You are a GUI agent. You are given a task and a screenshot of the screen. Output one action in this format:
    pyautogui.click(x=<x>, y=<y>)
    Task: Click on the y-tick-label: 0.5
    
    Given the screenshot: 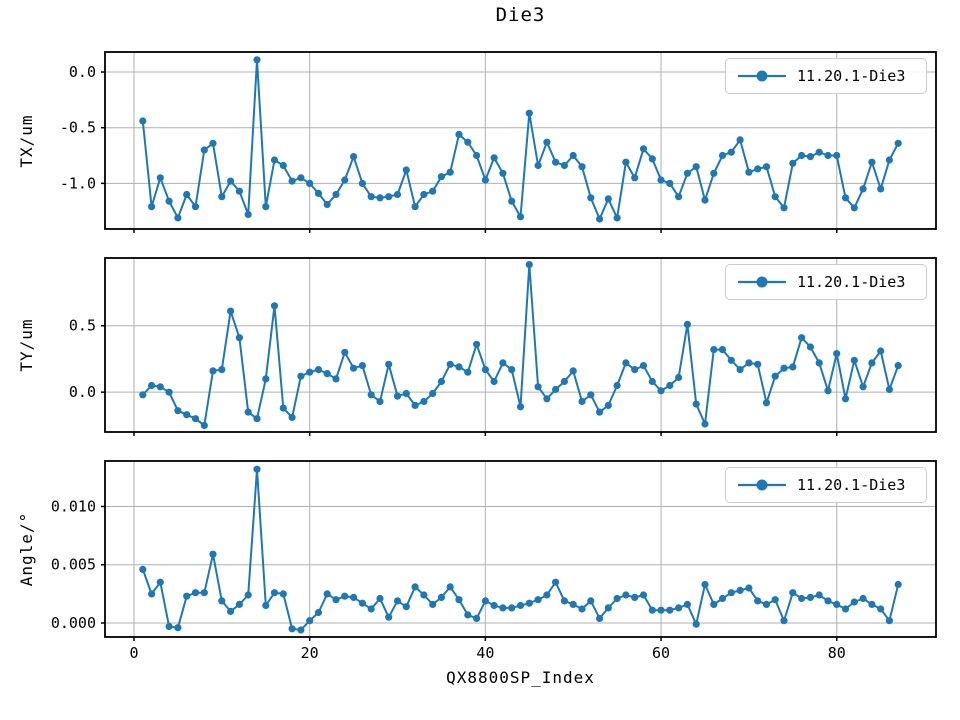 What is the action you would take?
    pyautogui.click(x=82, y=326)
    